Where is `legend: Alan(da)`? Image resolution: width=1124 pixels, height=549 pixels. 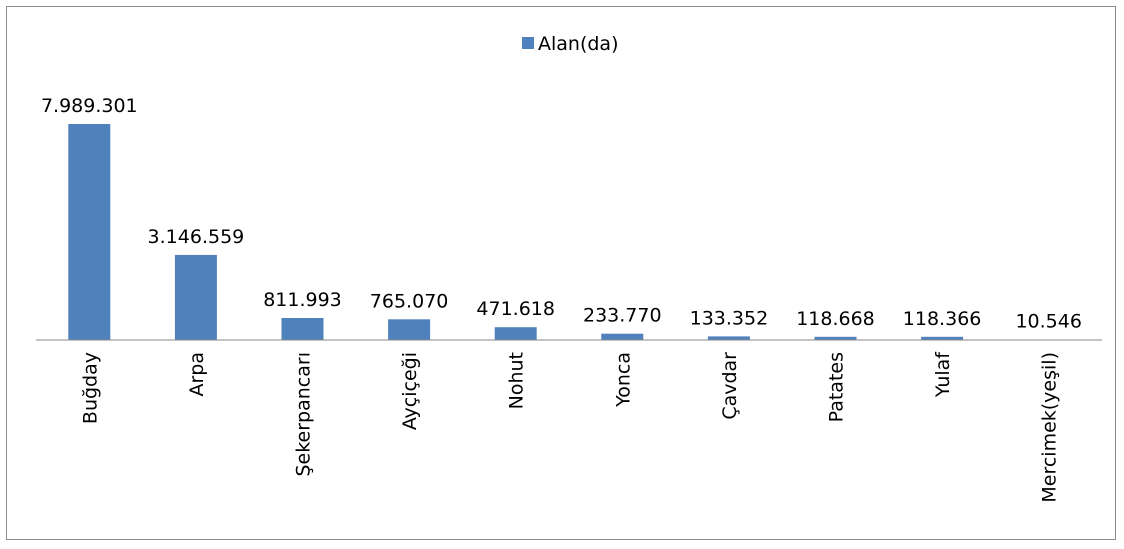
legend: Alan(da) is located at coordinates (570, 44).